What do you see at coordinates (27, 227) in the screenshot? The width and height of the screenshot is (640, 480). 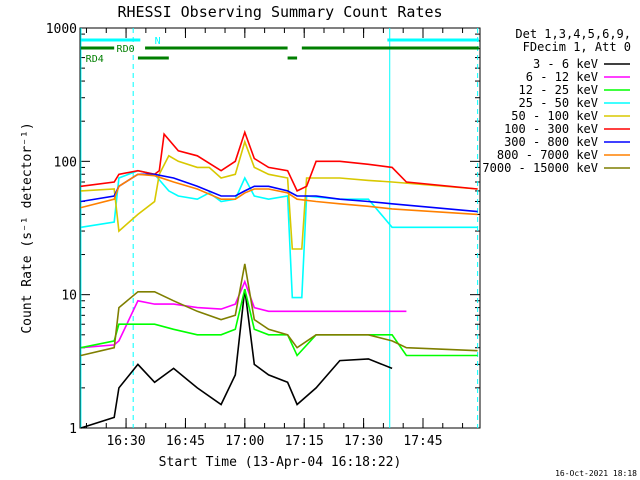 I see `y-axis-label: Count Rate (s⁻¹ detector⁻¹)` at bounding box center [27, 227].